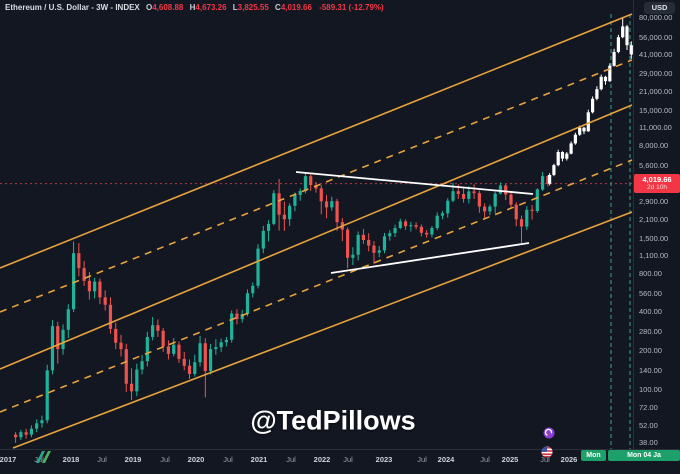  What do you see at coordinates (549, 433) in the screenshot?
I see `event-marker-icon` at bounding box center [549, 433].